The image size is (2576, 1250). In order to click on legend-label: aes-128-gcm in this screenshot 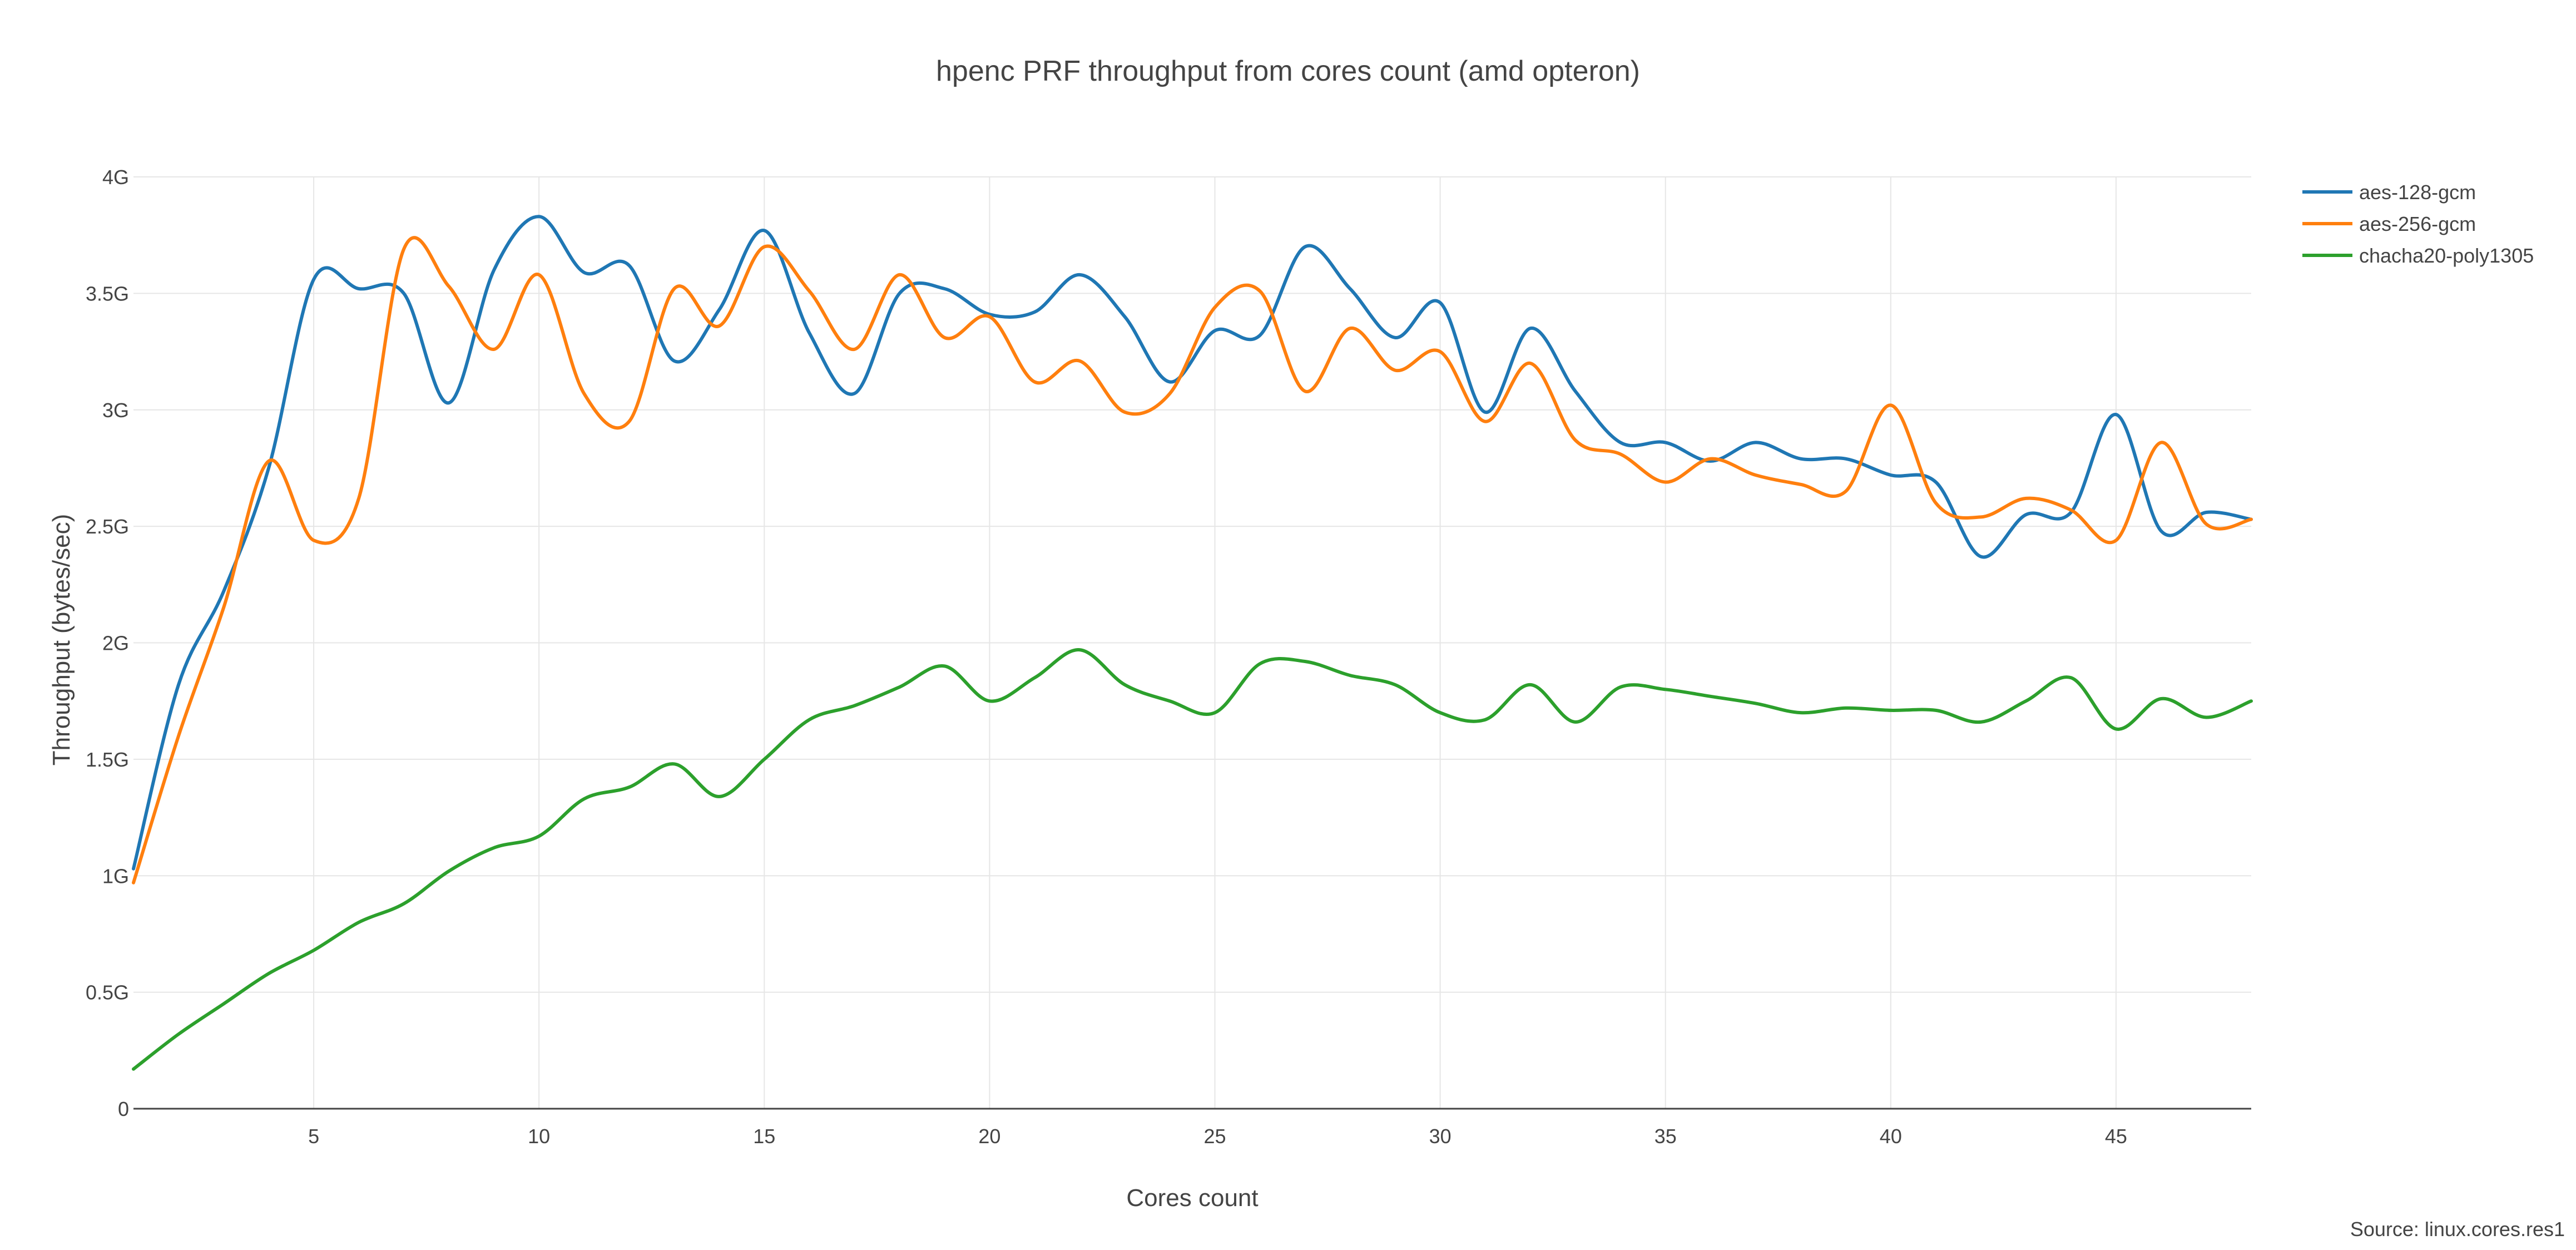, I will do `click(2417, 193)`.